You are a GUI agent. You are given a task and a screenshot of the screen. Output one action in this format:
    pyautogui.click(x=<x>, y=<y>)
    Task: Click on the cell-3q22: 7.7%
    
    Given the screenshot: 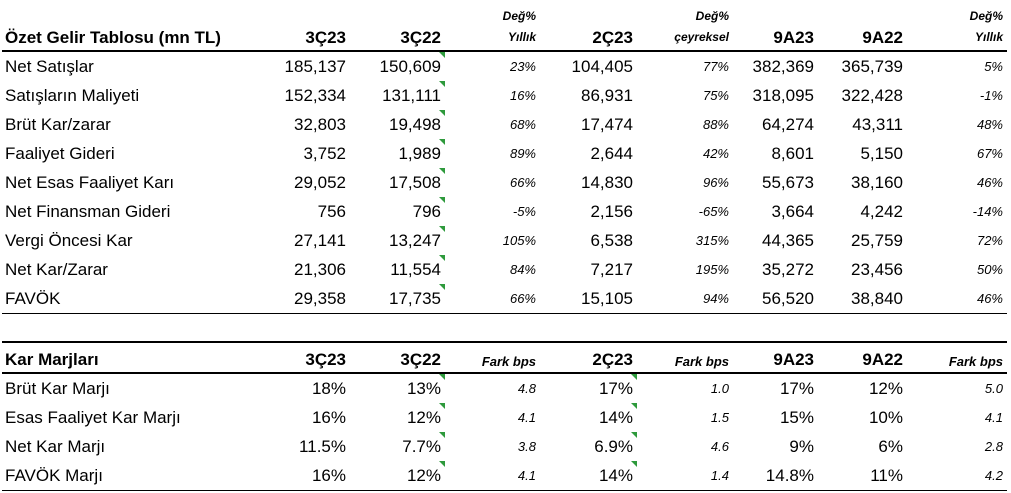 What is the action you would take?
    pyautogui.click(x=397, y=446)
    